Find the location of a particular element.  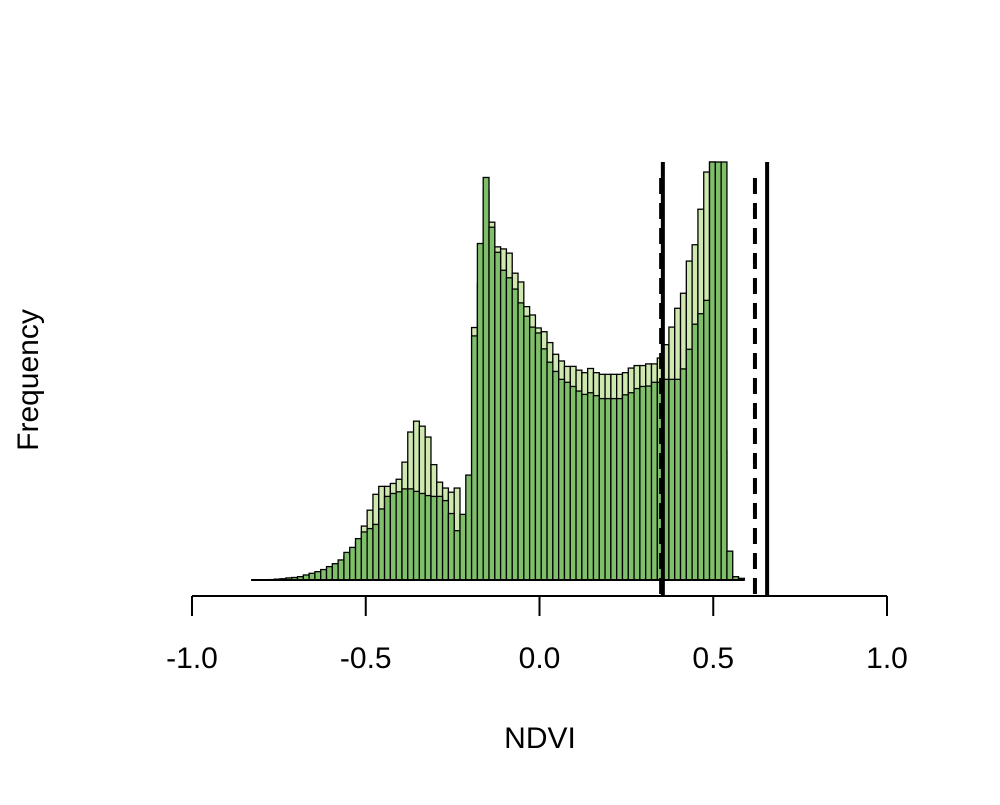

x-tick-label: 1.0 is located at coordinates (887, 658).